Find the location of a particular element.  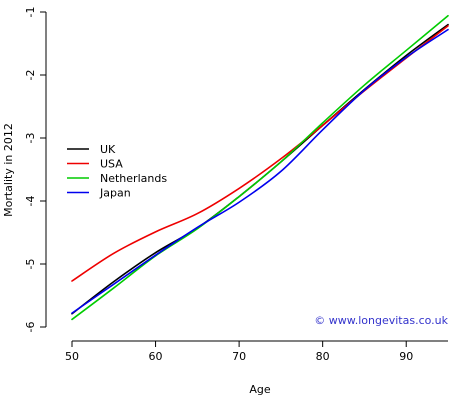

x-tick-label-50: 50 is located at coordinates (72, 356).